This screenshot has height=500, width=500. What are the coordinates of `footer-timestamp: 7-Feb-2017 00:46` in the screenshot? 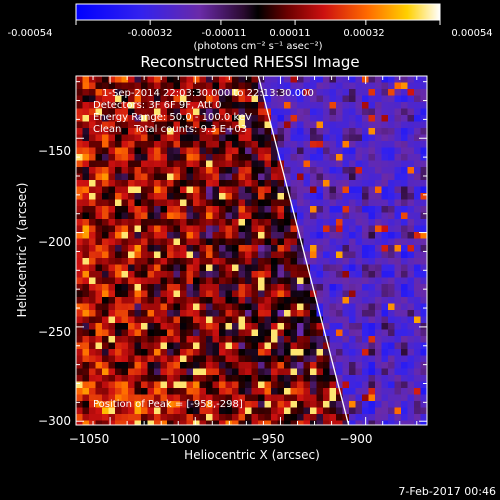 It's located at (447, 491).